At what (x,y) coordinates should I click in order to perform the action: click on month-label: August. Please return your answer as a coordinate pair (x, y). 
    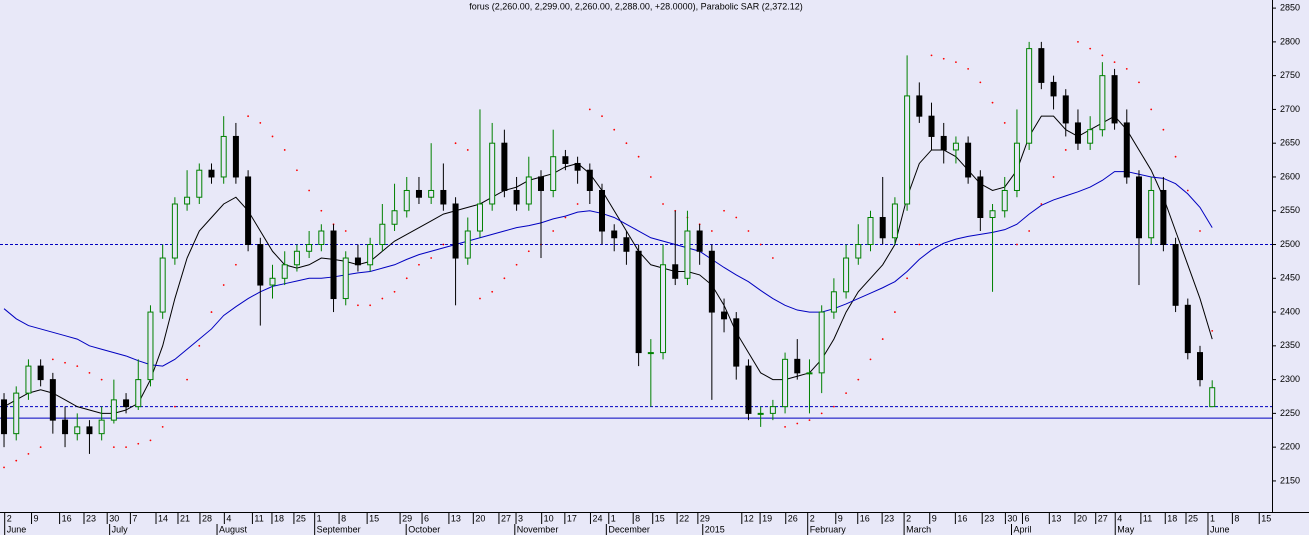
    Looking at the image, I should click on (233, 529).